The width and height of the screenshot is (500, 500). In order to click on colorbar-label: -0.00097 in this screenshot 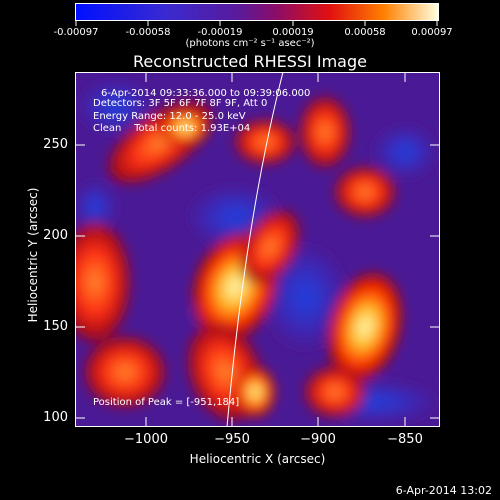, I will do `click(76, 32)`.